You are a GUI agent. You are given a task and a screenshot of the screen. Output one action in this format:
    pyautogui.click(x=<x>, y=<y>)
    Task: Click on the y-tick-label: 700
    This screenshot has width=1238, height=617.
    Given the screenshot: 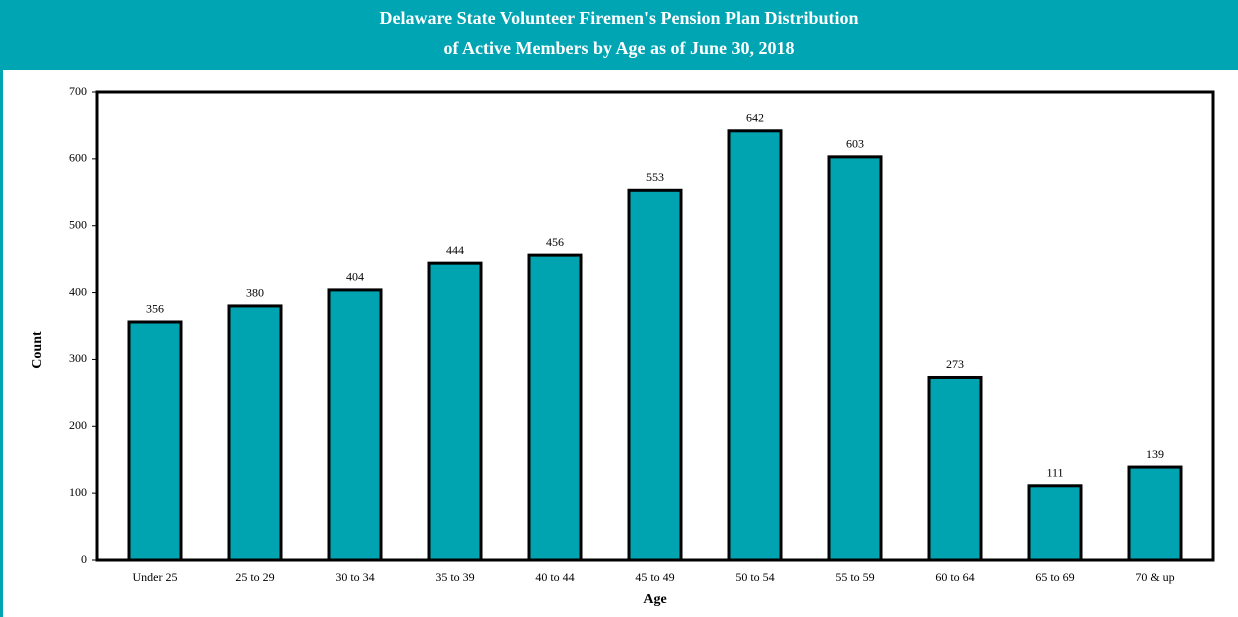 What is the action you would take?
    pyautogui.click(x=78, y=91)
    